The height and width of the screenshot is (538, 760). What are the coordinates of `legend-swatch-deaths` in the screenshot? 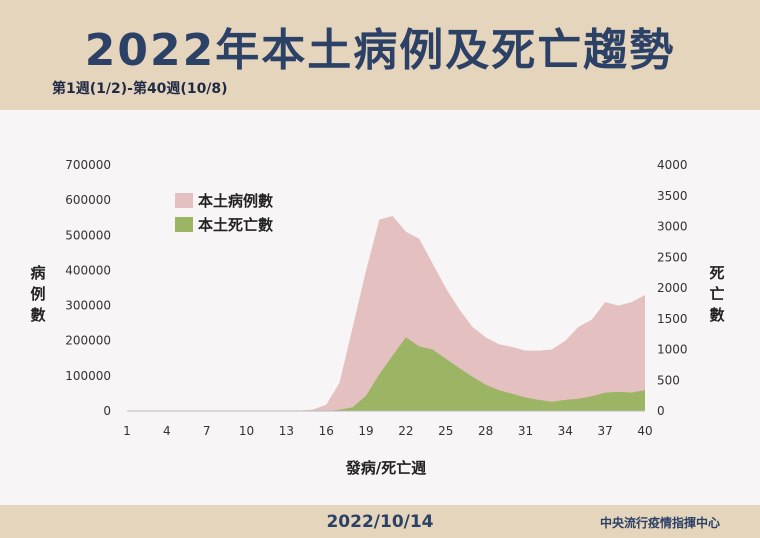 It's located at (184, 224).